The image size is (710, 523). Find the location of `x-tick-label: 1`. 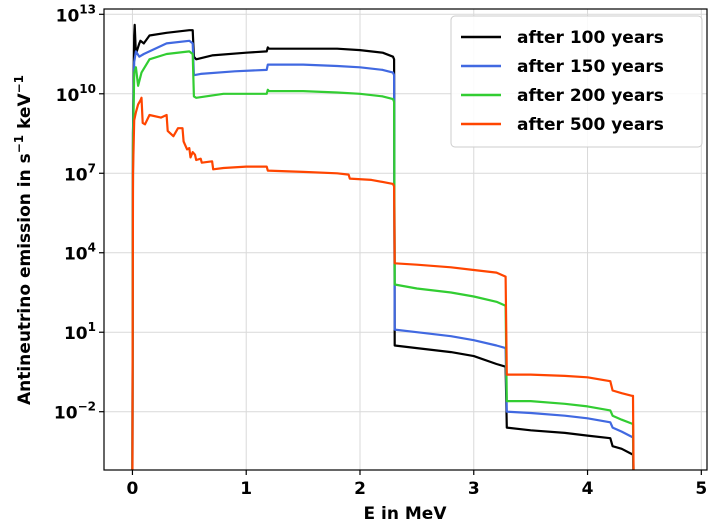

x-tick-label: 1 is located at coordinates (246, 489).